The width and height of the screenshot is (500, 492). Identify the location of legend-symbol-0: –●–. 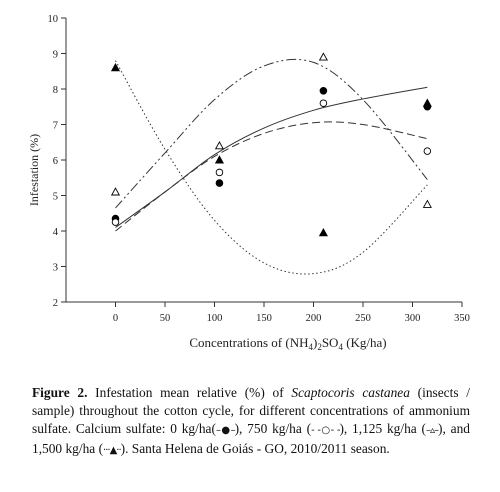
(225, 430).